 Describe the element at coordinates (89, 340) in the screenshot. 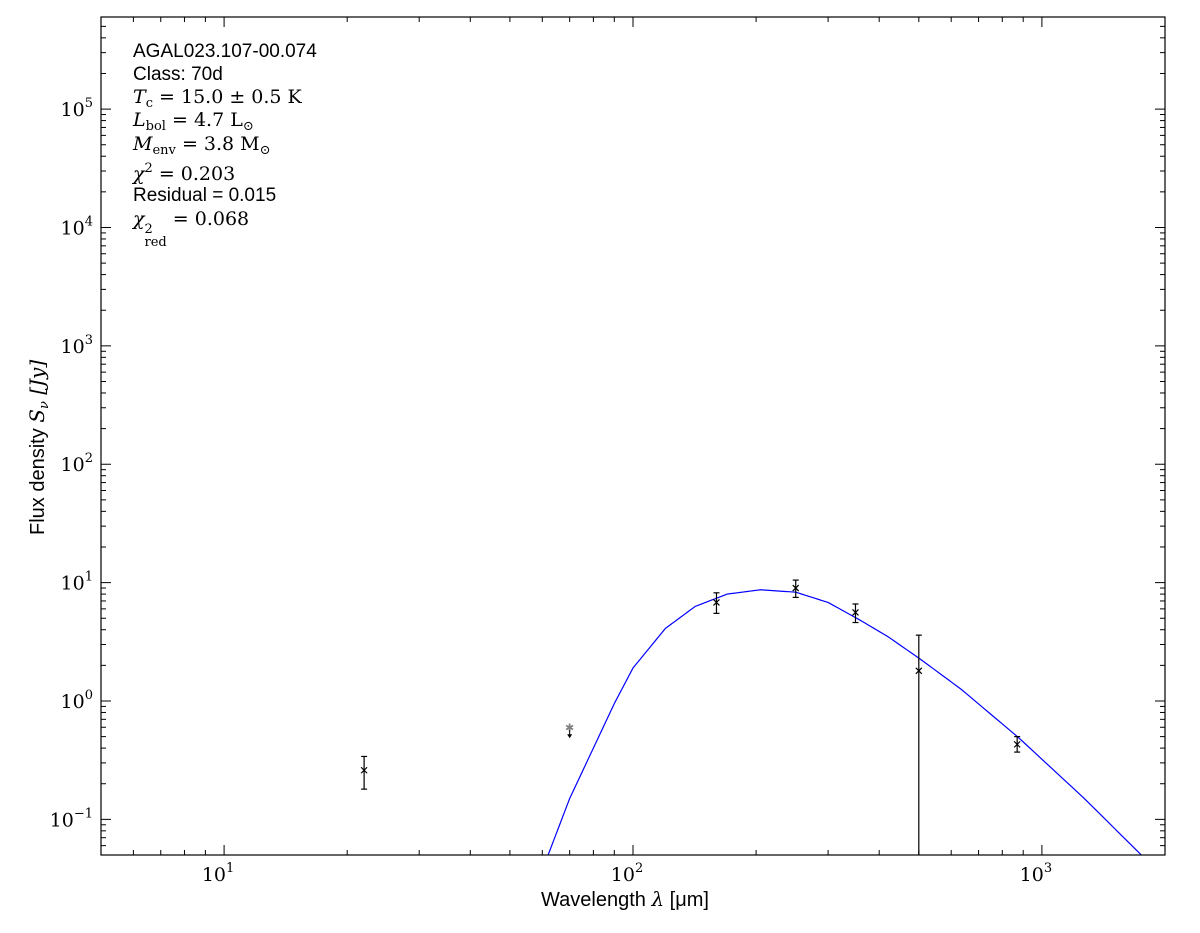

I see `y-tick-exponent: 3` at that location.